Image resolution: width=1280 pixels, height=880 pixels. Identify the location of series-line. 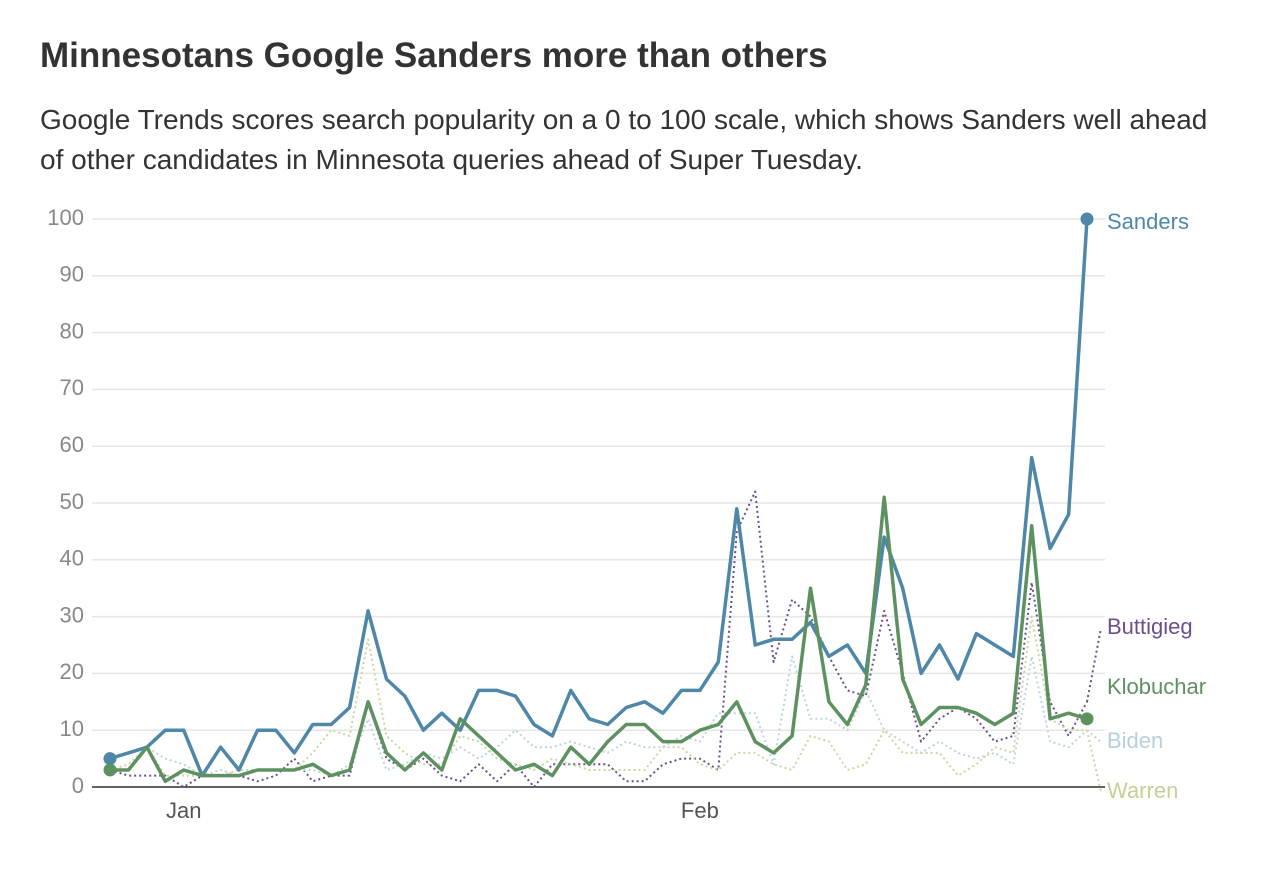
(598, 716).